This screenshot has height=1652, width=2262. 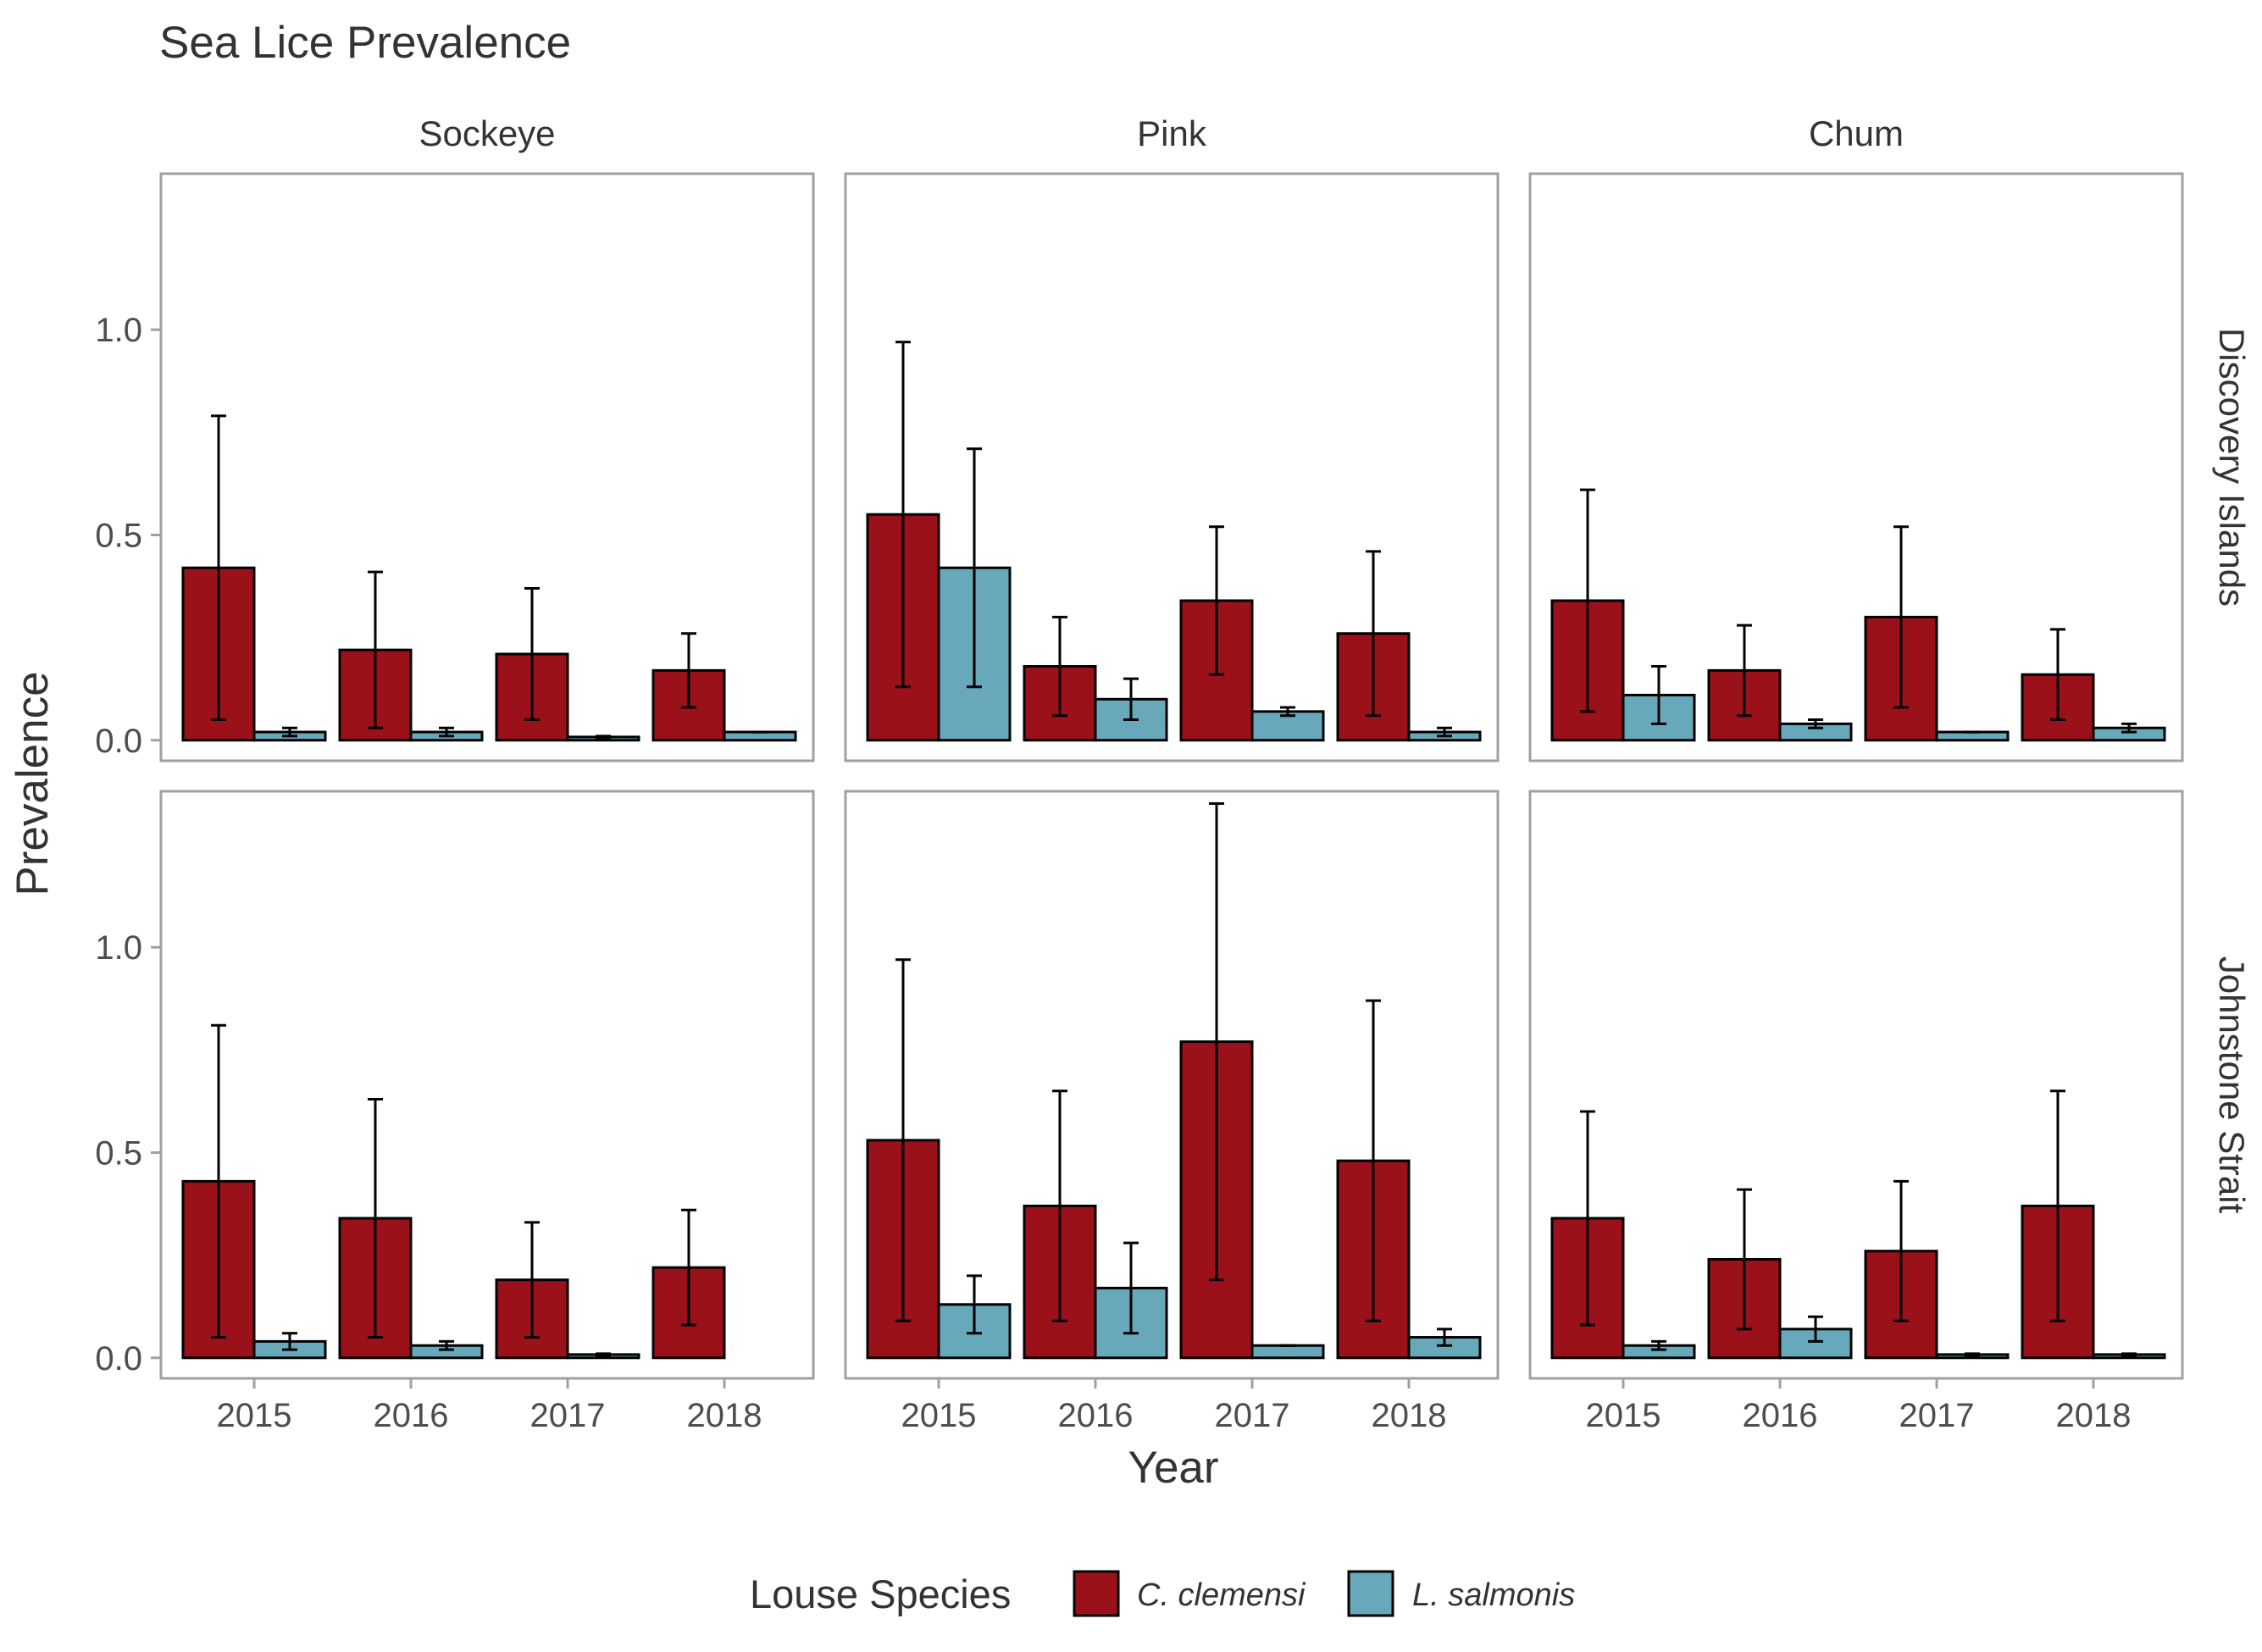 What do you see at coordinates (411, 1415) in the screenshot?
I see `x-tick-label-sockeye-2016: 2016` at bounding box center [411, 1415].